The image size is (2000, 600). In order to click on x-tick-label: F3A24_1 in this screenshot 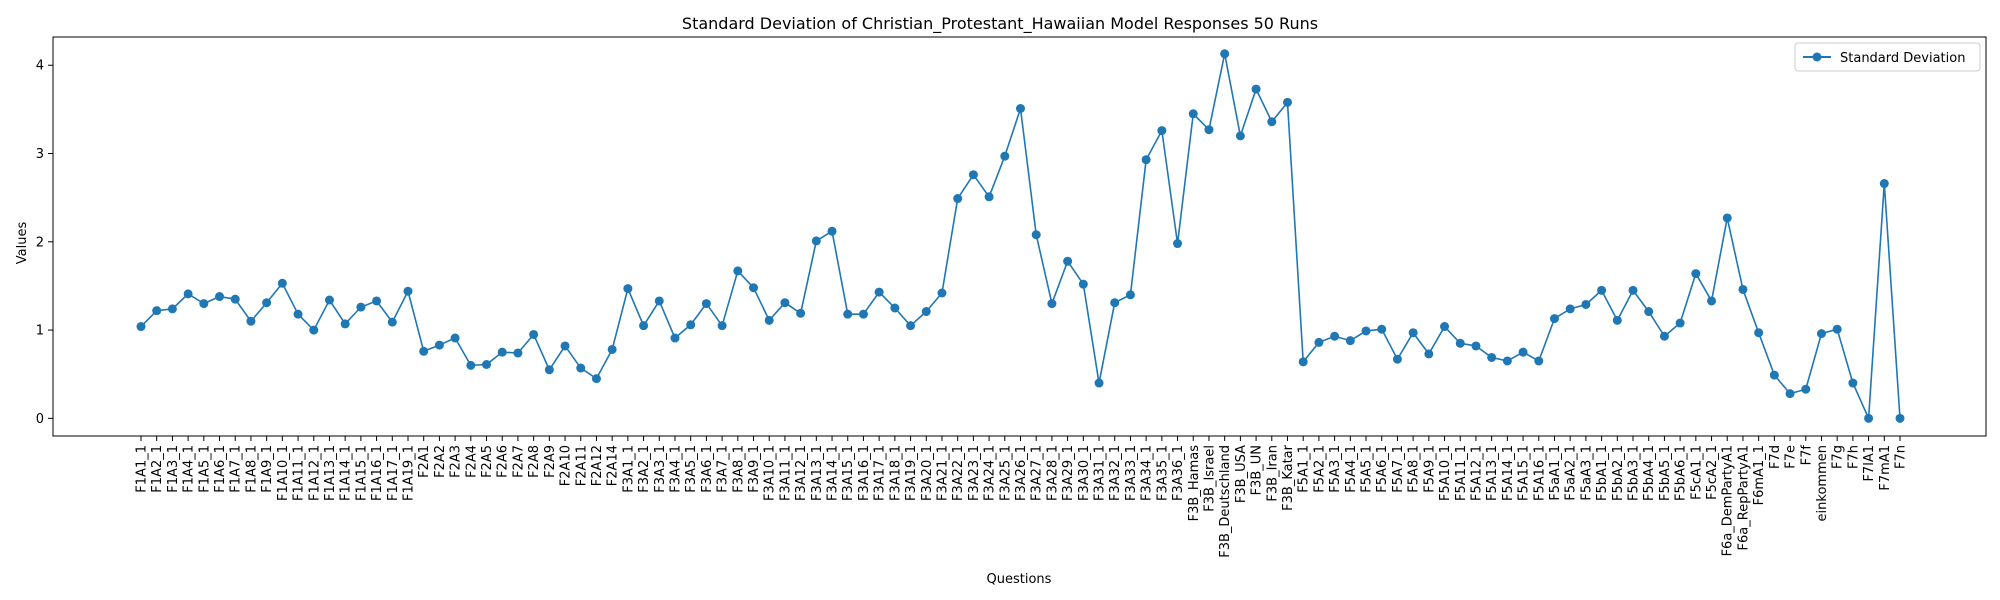, I will do `click(990, 473)`.